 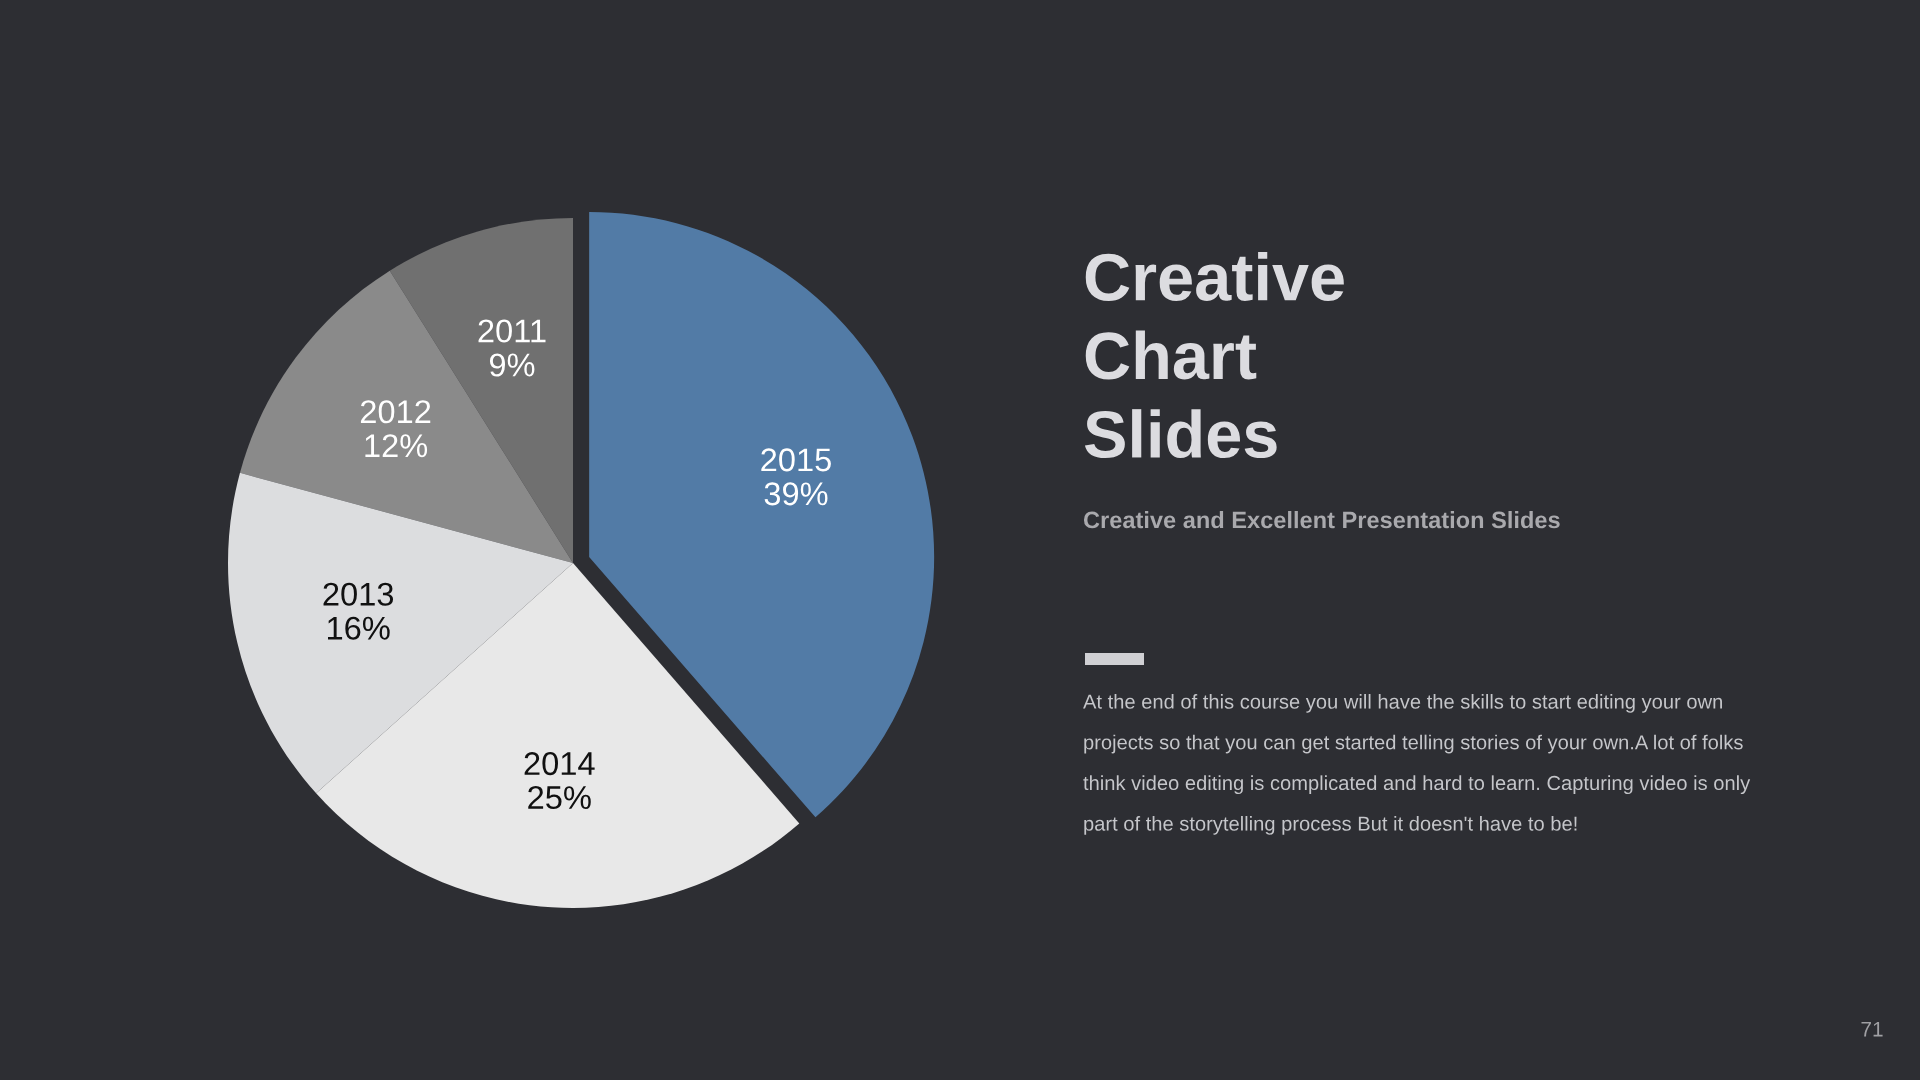 I want to click on slice-label: 2013, so click(x=358, y=594).